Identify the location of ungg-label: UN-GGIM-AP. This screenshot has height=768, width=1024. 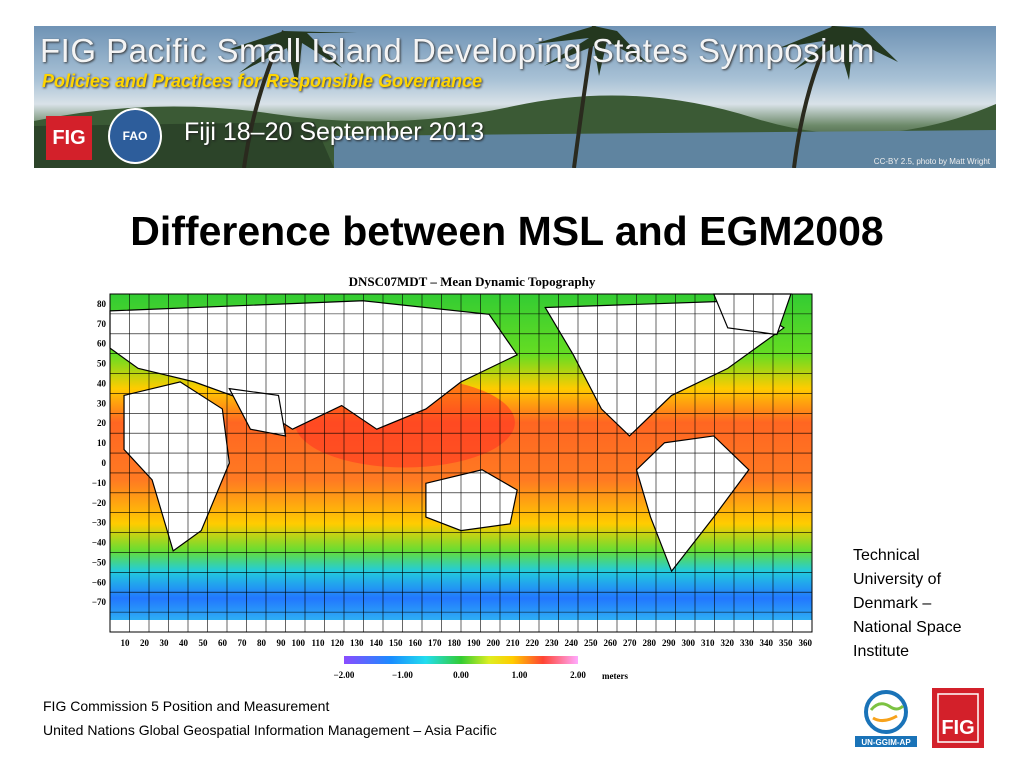
(886, 742).